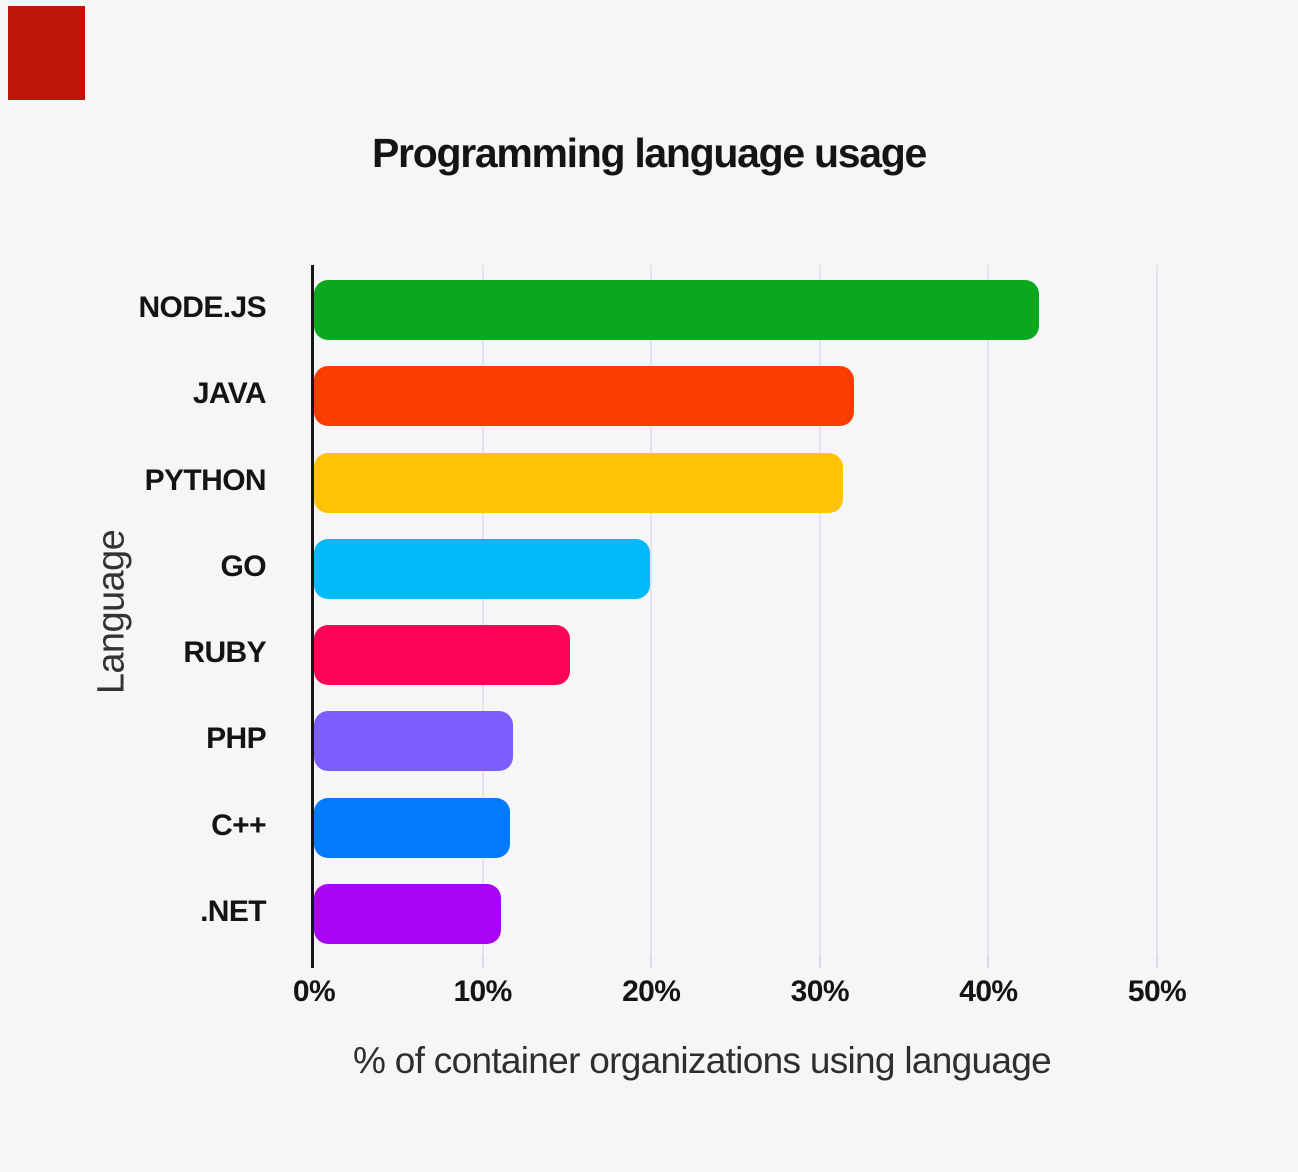  Describe the element at coordinates (224, 653) in the screenshot. I see `category-label: RUBY` at that location.